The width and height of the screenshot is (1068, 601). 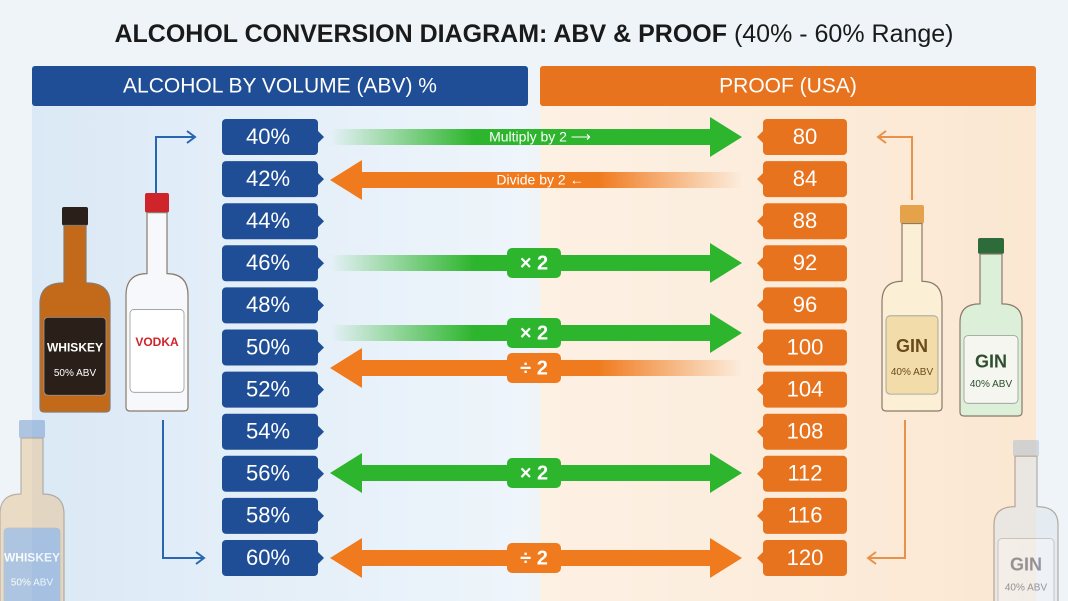 I want to click on abv-value: 40%, so click(x=268, y=136).